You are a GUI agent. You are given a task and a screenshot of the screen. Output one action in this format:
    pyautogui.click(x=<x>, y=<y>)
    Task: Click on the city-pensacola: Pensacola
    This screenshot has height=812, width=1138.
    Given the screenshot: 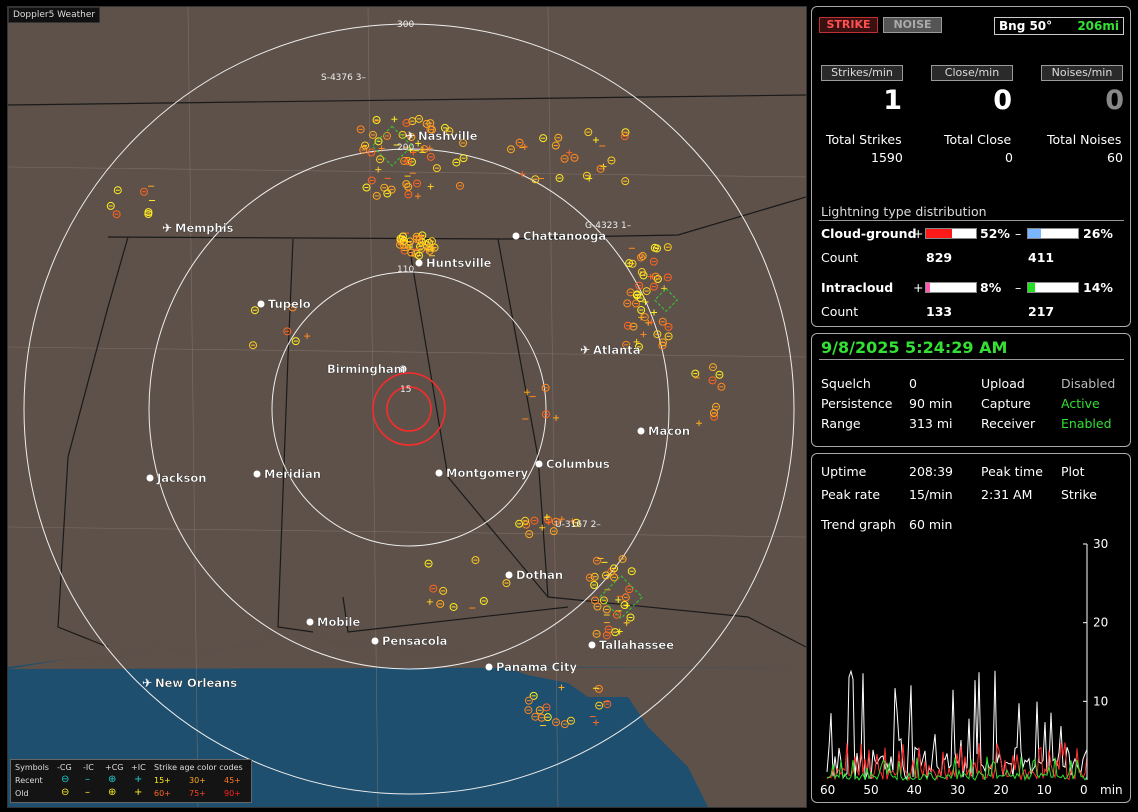 What is the action you would take?
    pyautogui.click(x=409, y=641)
    